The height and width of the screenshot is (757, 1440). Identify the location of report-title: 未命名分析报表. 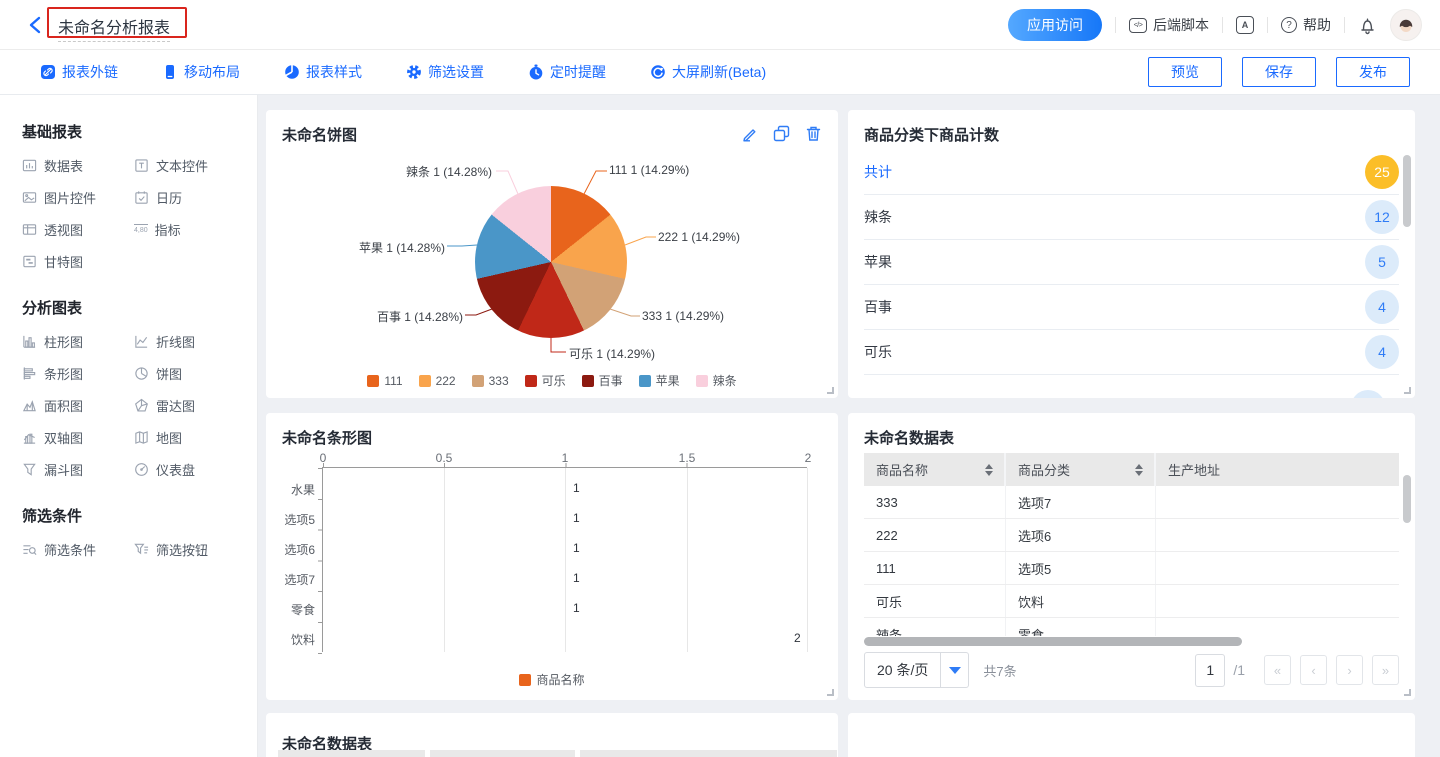
(114, 28).